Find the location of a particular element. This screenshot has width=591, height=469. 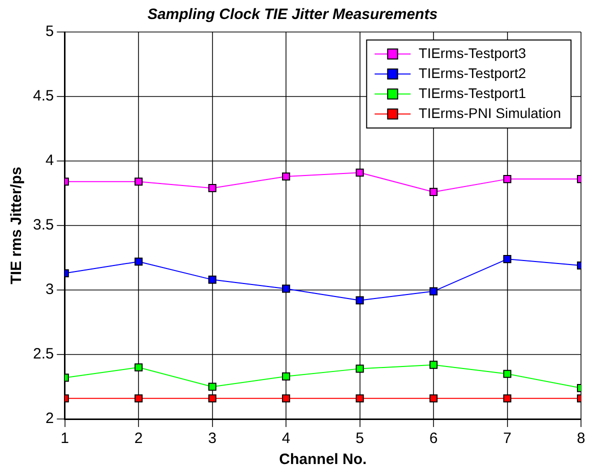

x-tick-label: 8 is located at coordinates (581, 439).